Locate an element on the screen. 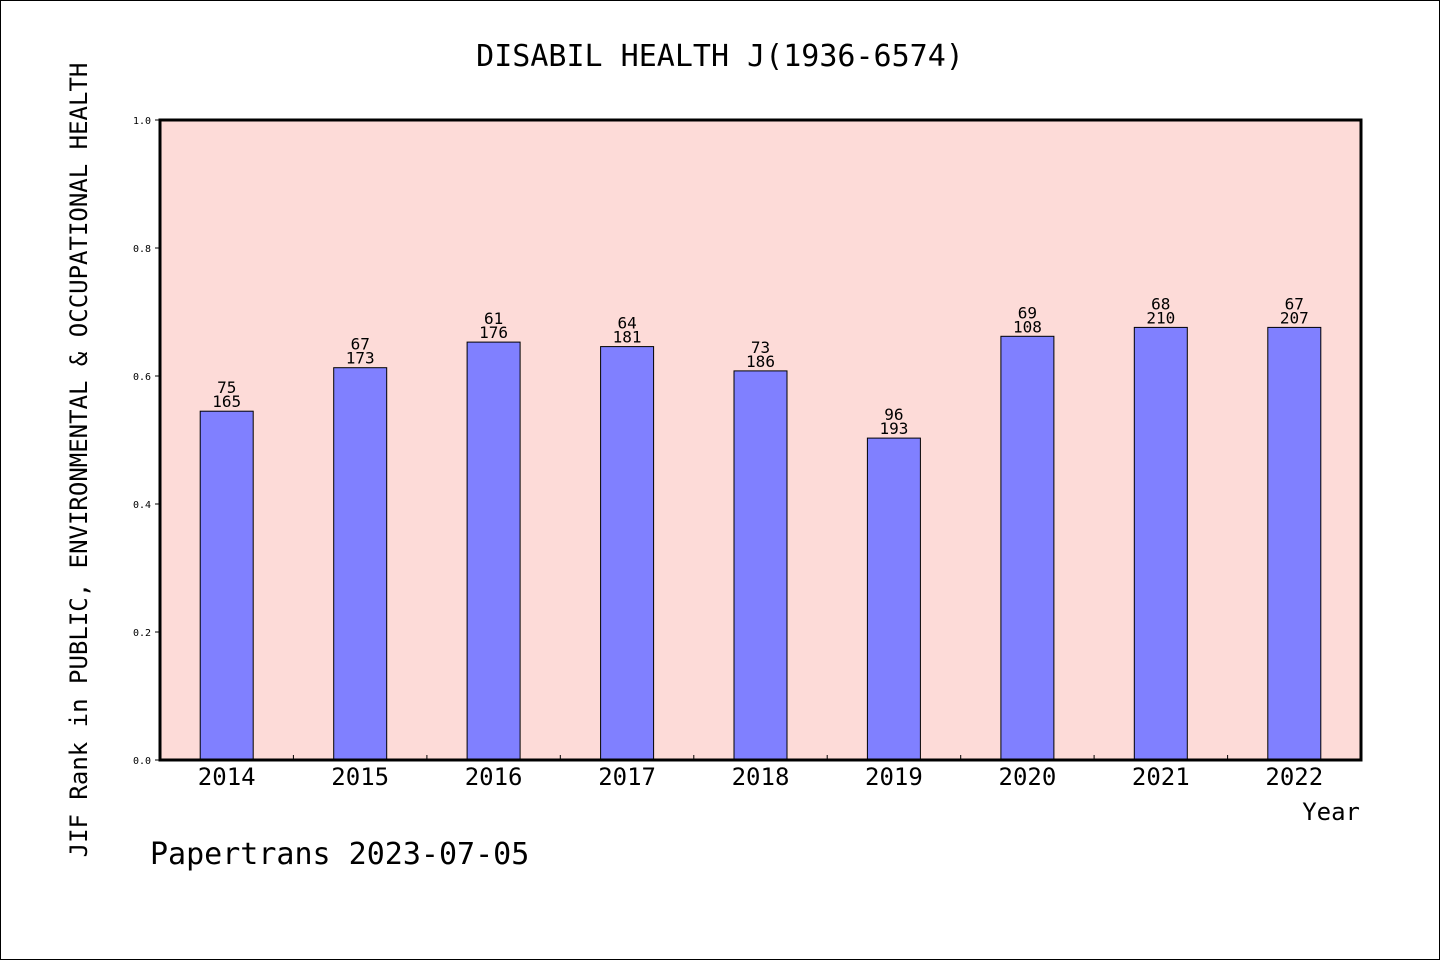  bar-2021 is located at coordinates (1160, 543).